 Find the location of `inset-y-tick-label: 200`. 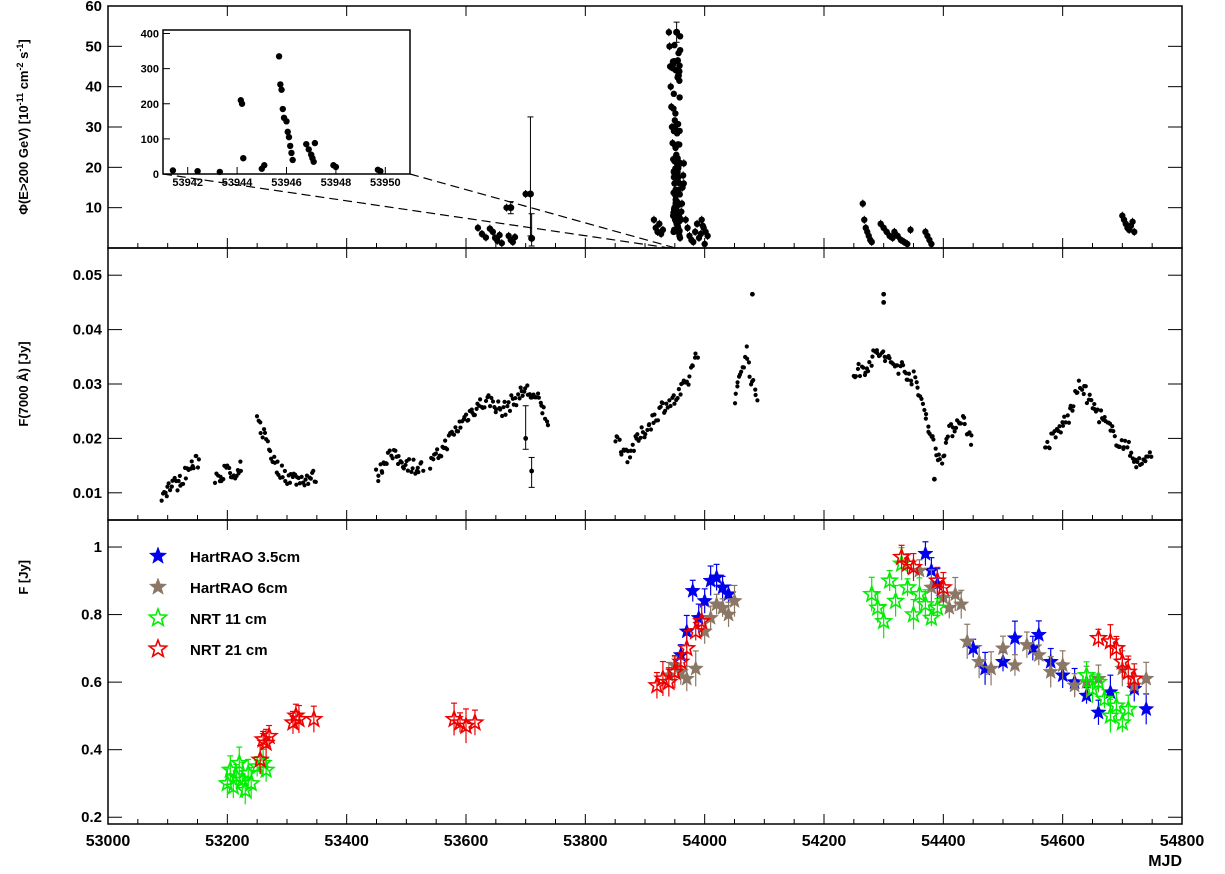

inset-y-tick-label: 200 is located at coordinates (150, 105).